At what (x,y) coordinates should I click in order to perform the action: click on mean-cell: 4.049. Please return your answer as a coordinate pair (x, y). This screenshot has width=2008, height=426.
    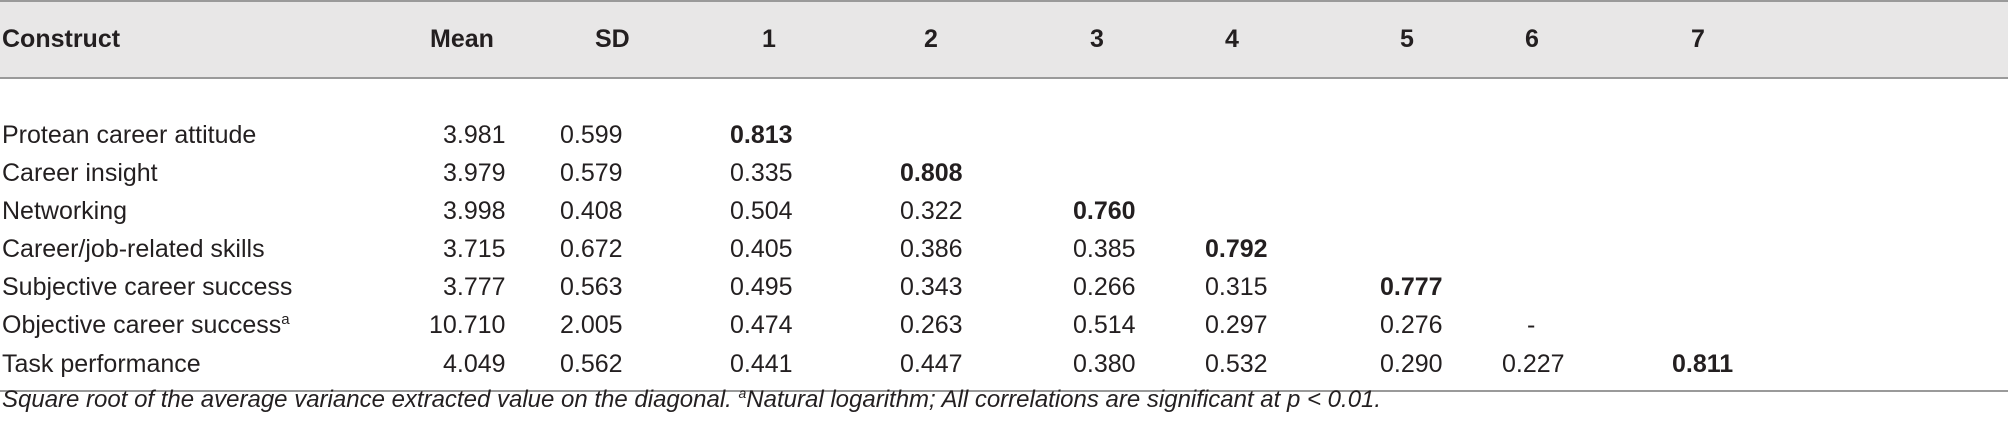
    Looking at the image, I should click on (472, 368).